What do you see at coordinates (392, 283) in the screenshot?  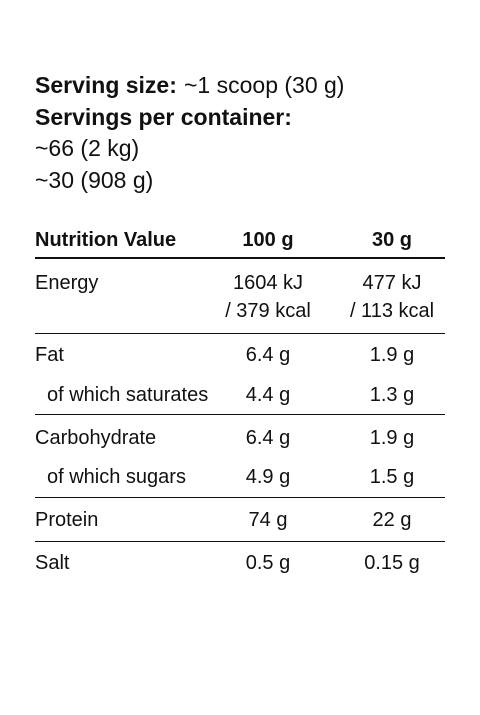 I see `cell: 477 kJ` at bounding box center [392, 283].